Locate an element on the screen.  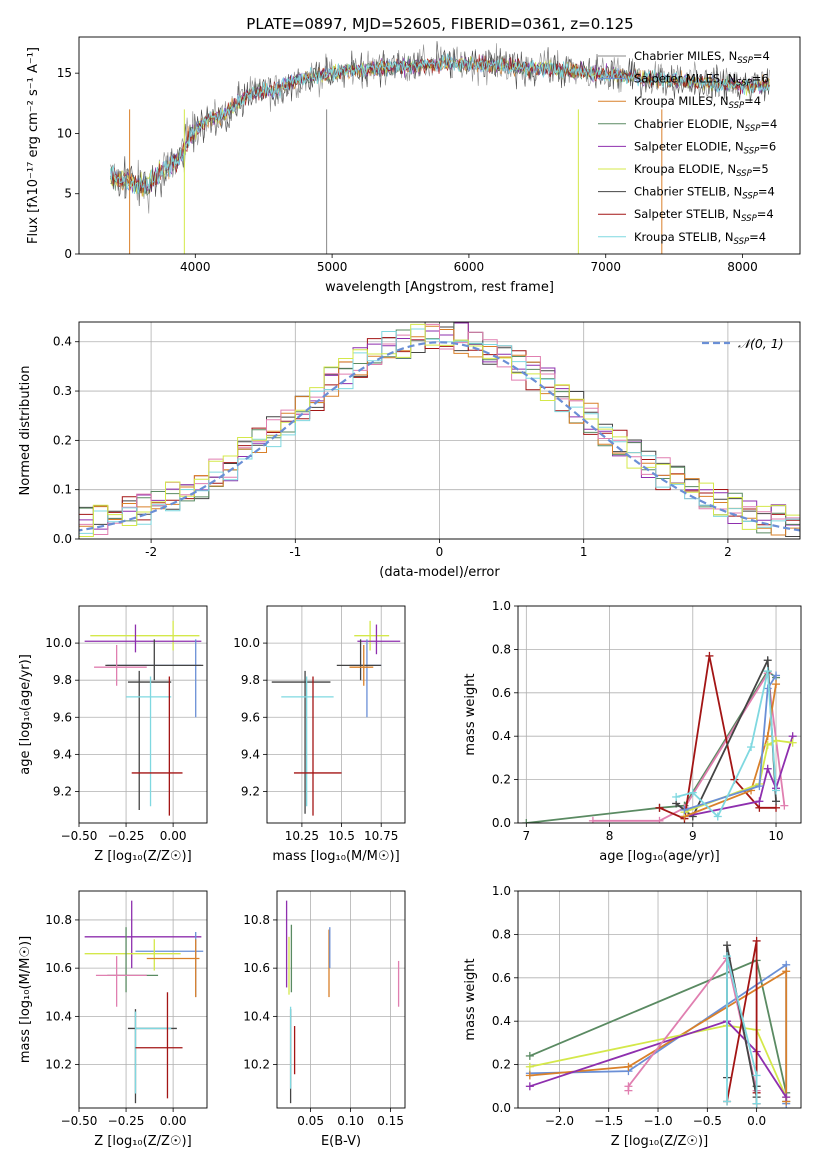
legend-label-main: Kroupa MILES, N is located at coordinates (681, 101).